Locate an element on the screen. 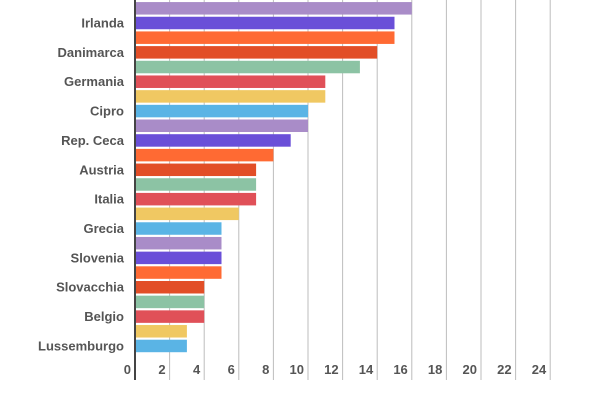 The image size is (600, 400). x-tick-label: 6 is located at coordinates (231, 369).